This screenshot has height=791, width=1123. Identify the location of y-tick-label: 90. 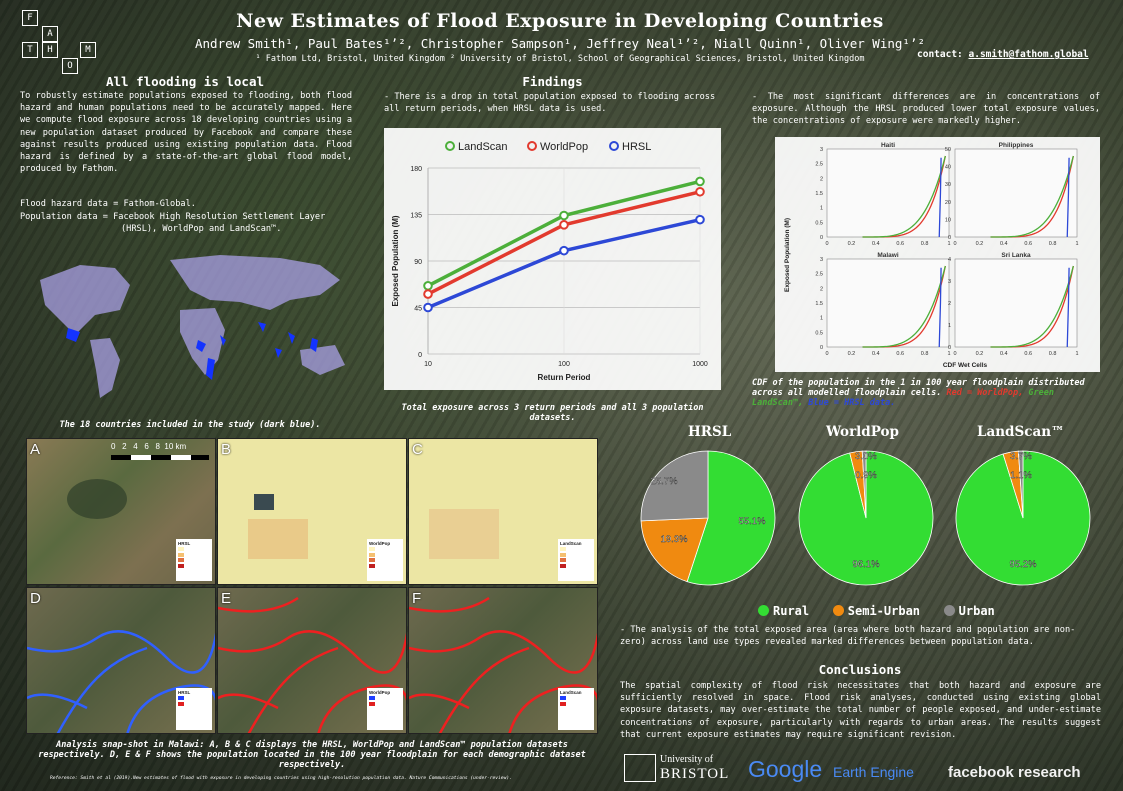
(418, 262).